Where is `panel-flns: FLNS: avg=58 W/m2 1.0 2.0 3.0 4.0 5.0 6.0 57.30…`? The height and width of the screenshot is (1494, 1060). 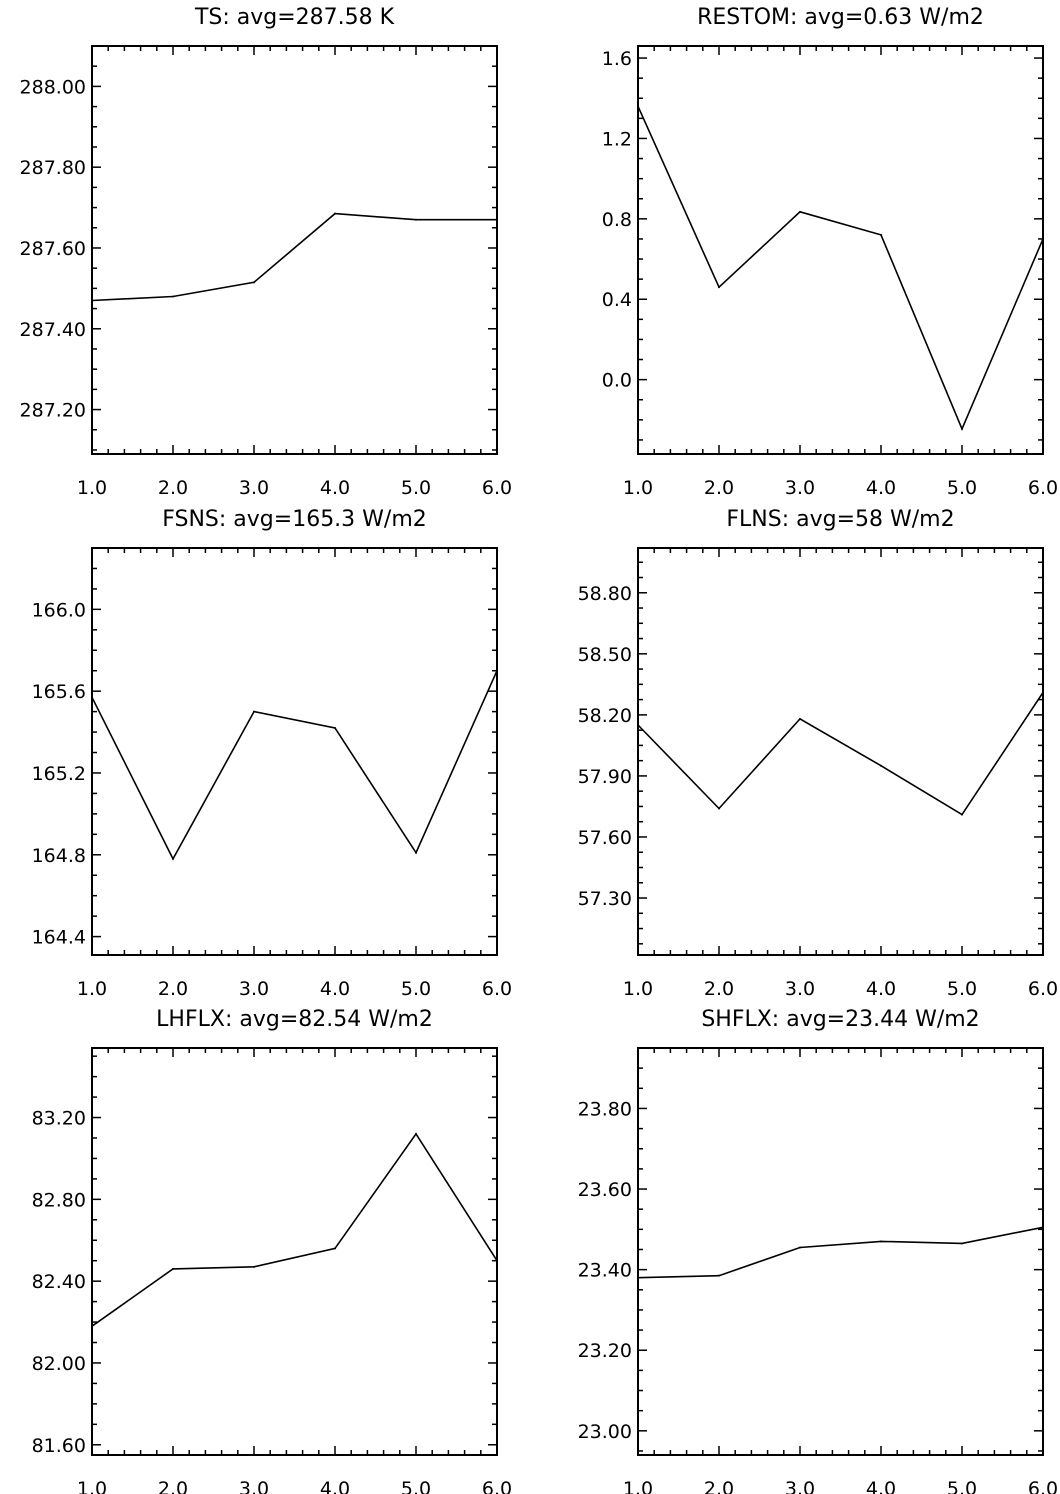 panel-flns: FLNS: avg=58 W/m2 1.0 2.0 3.0 4.0 5.0 6.0 57.30… is located at coordinates (818, 753).